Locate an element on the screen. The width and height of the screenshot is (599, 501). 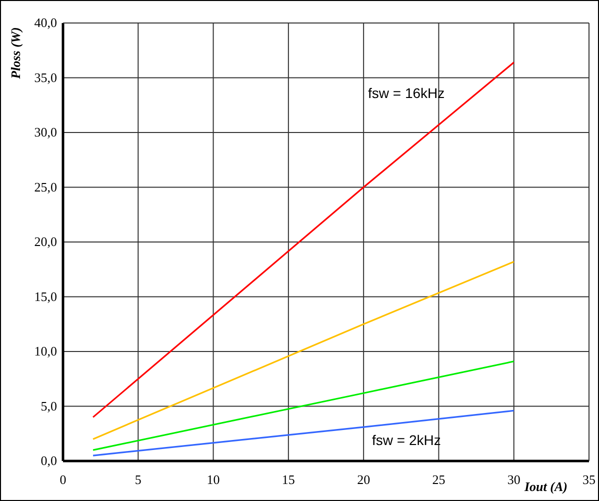
y-tick-label: 35,0 is located at coordinates (45, 77).